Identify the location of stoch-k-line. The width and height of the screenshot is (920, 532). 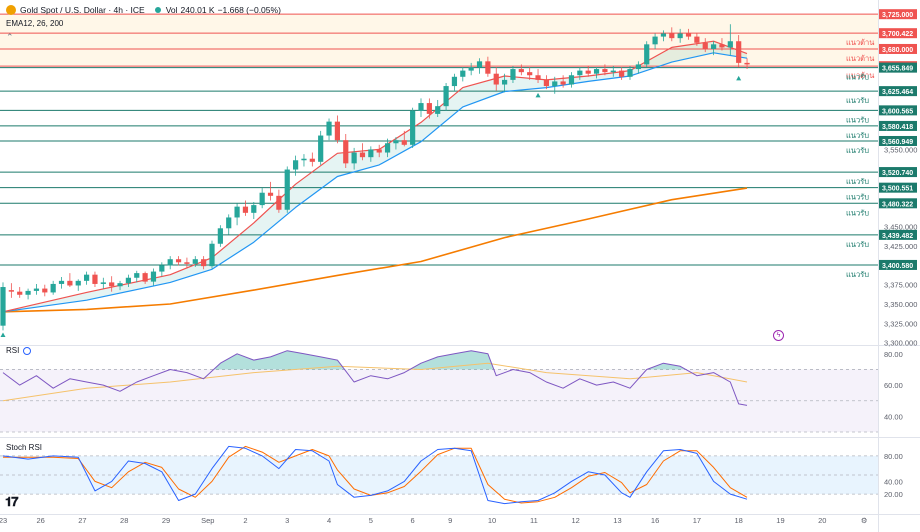
(375, 475).